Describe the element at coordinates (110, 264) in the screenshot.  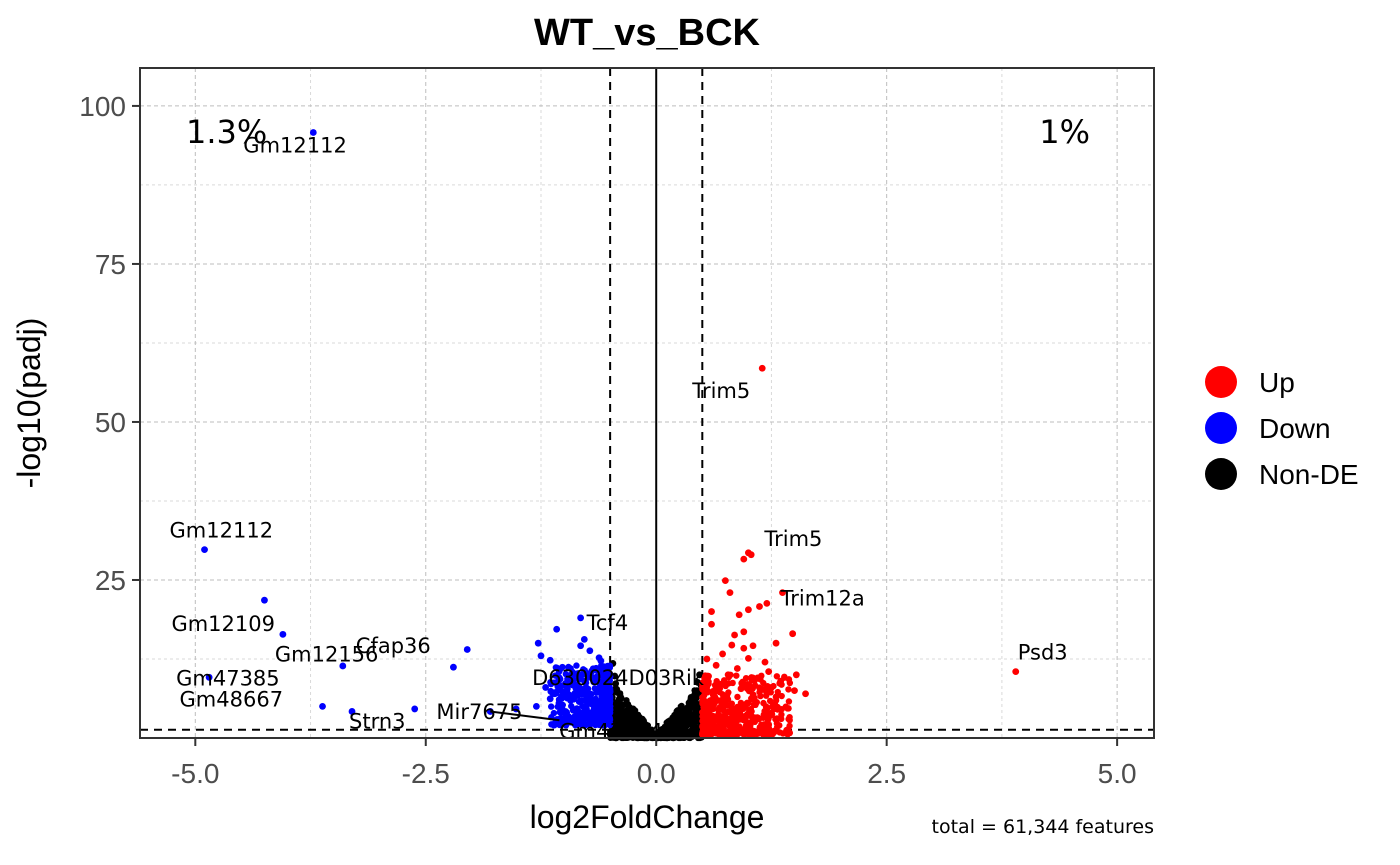
I see `y-tick-label: 75` at that location.